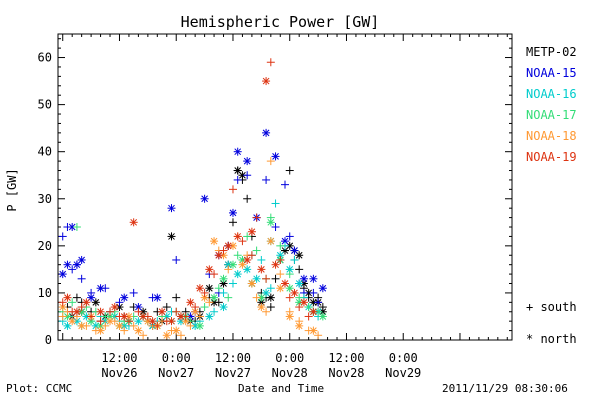 The image size is (600, 400). What do you see at coordinates (45, 152) in the screenshot?
I see `y-tick-label: 40` at bounding box center [45, 152].